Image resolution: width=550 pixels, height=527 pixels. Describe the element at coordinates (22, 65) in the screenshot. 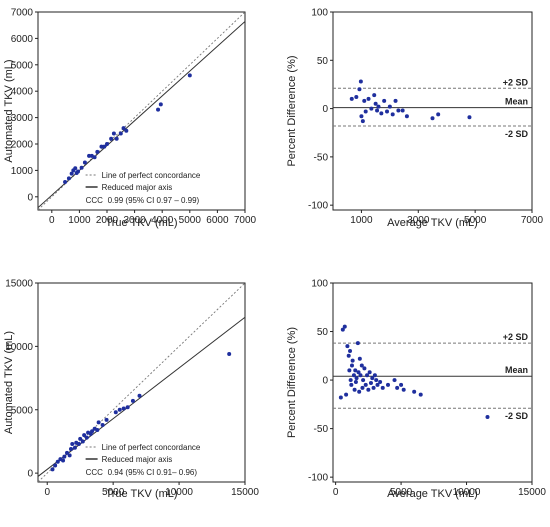

I see `y-tick-label: 5000` at that location.